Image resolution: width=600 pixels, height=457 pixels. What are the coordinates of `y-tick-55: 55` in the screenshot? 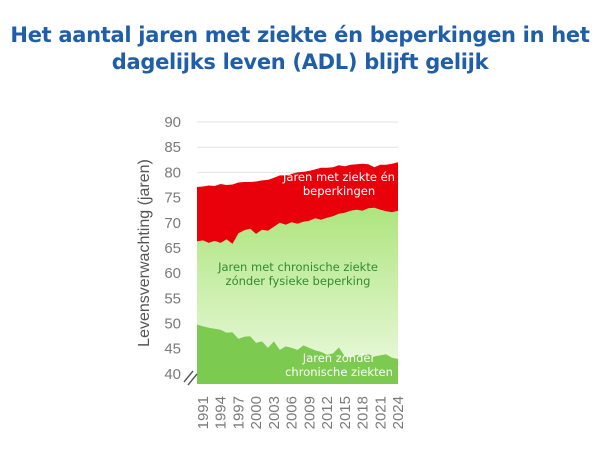 It's located at (172, 298).